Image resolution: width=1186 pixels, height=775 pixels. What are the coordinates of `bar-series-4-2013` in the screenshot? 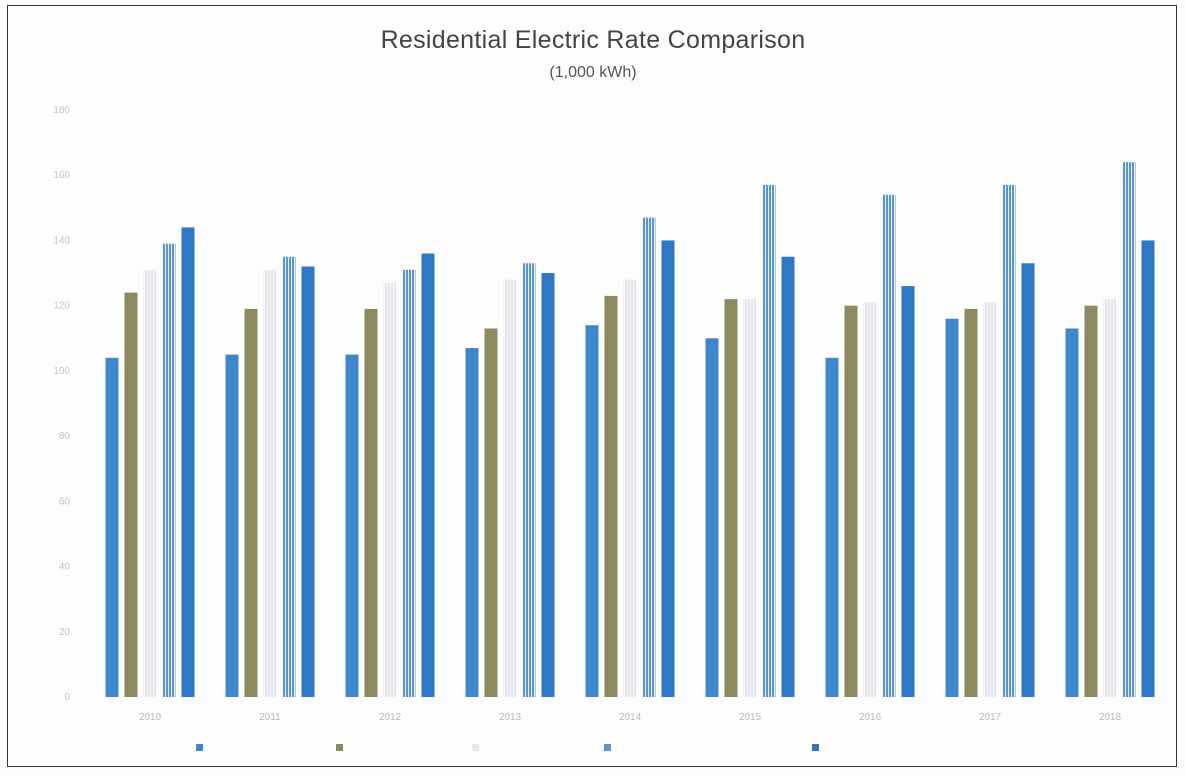 It's located at (529, 480).